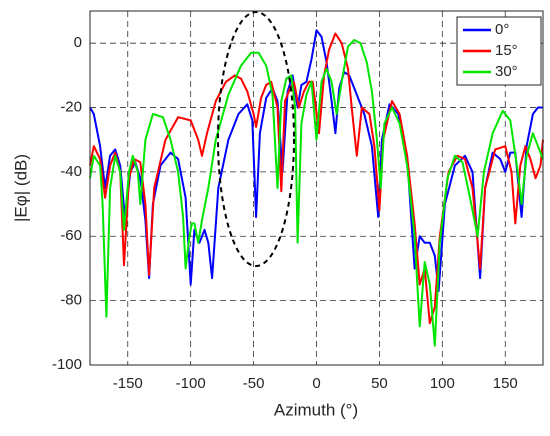 The width and height of the screenshot is (550, 436). What do you see at coordinates (78, 42) in the screenshot?
I see `y-tick-label: 0` at bounding box center [78, 42].